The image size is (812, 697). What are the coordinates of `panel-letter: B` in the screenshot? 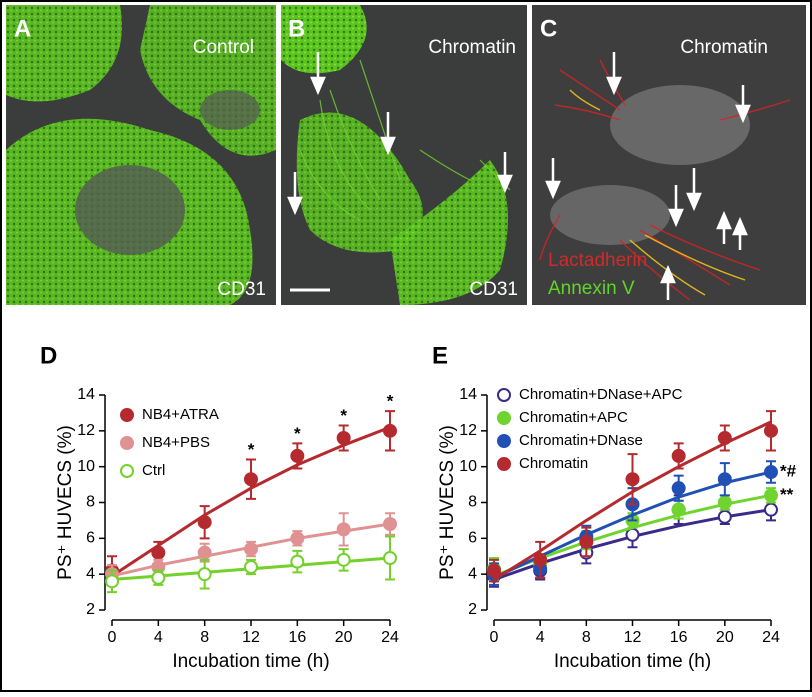 It's located at (296, 28).